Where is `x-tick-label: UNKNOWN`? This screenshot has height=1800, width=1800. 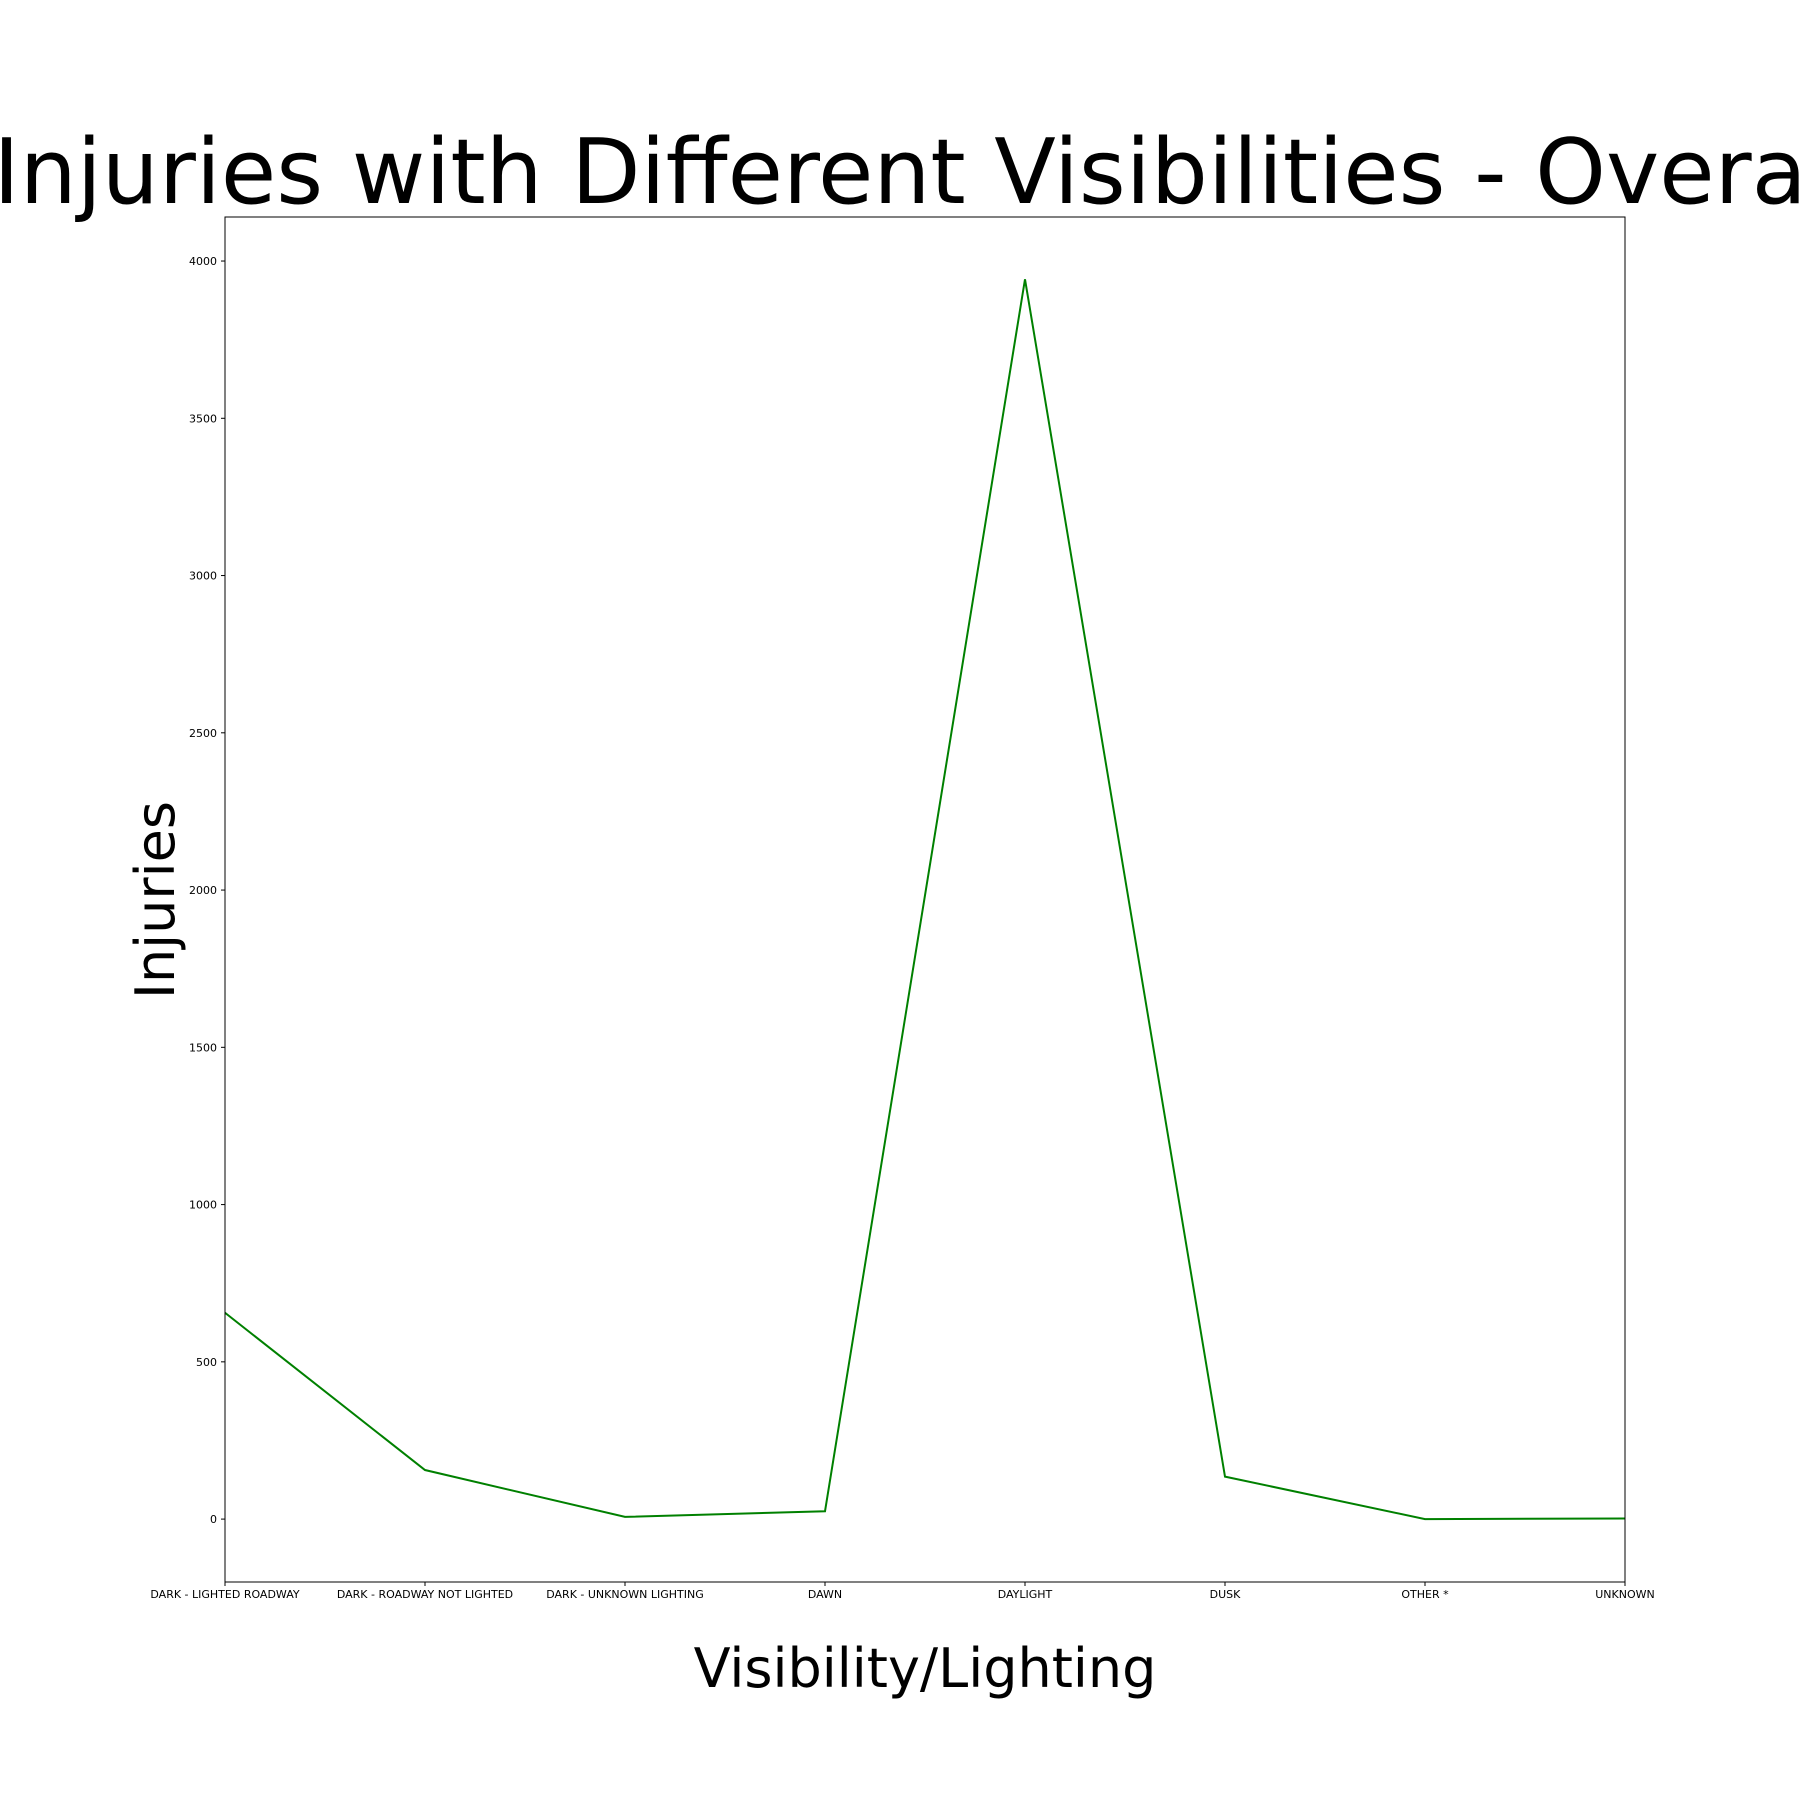
x-tick-label: UNKNOWN is located at coordinates (1625, 1594).